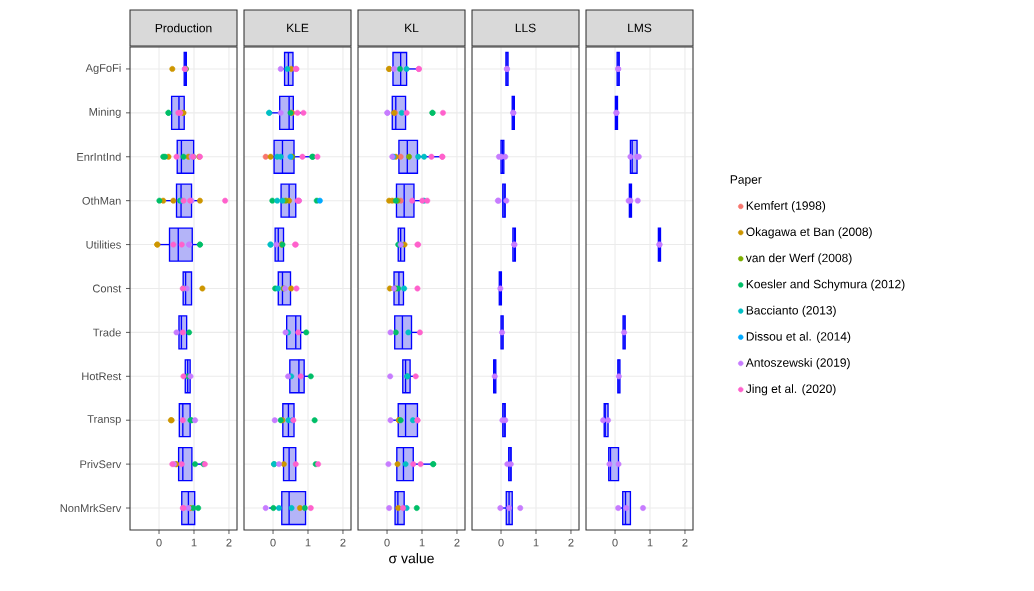  What do you see at coordinates (103, 69) in the screenshot?
I see `y-tick-label: AgFoFi` at bounding box center [103, 69].